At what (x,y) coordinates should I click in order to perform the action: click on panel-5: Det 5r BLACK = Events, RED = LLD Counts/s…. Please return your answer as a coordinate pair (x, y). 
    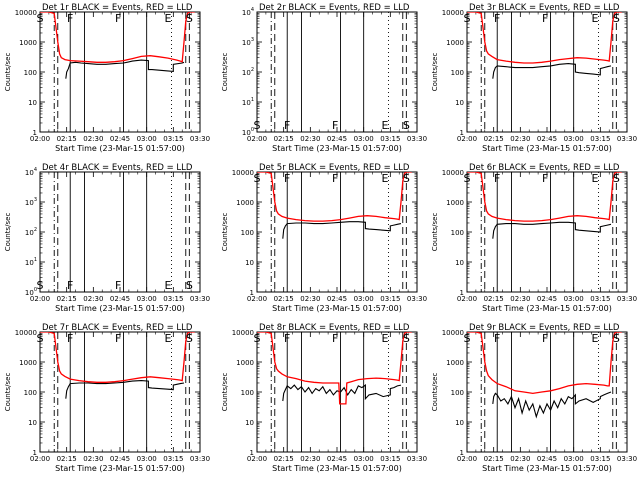
    Looking at the image, I should click on (324, 238).